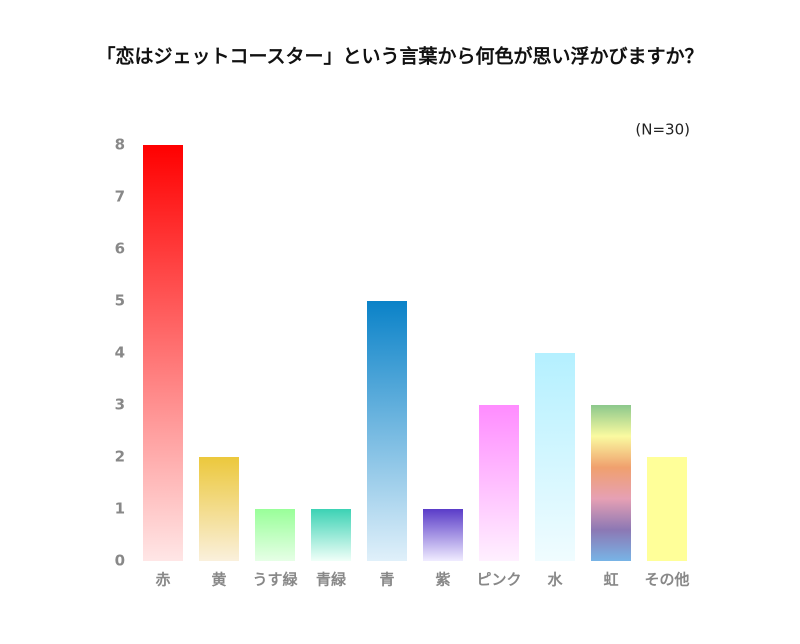  Describe the element at coordinates (162, 580) in the screenshot. I see `x-tick-label: 赤` at that location.